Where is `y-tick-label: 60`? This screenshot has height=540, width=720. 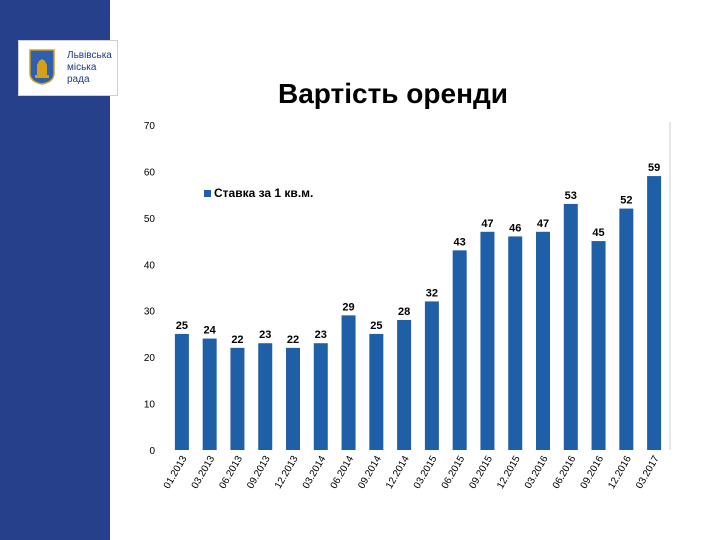 y-tick-label: 60 is located at coordinates (150, 172).